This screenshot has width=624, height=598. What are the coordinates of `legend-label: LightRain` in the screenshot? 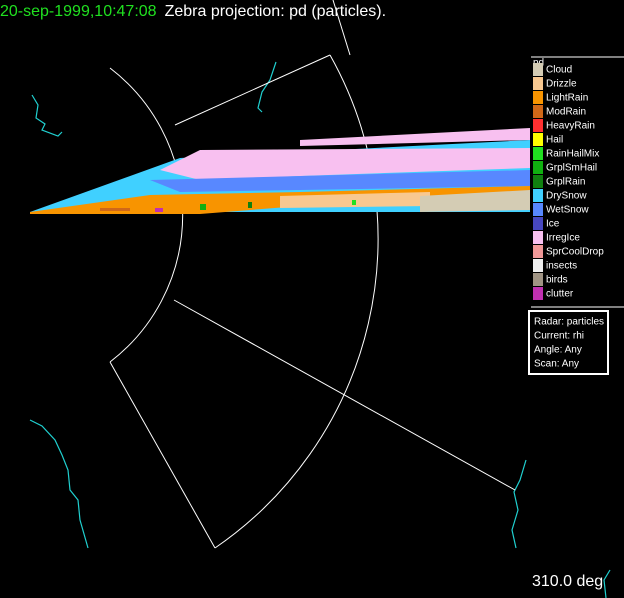 It's located at (567, 98).